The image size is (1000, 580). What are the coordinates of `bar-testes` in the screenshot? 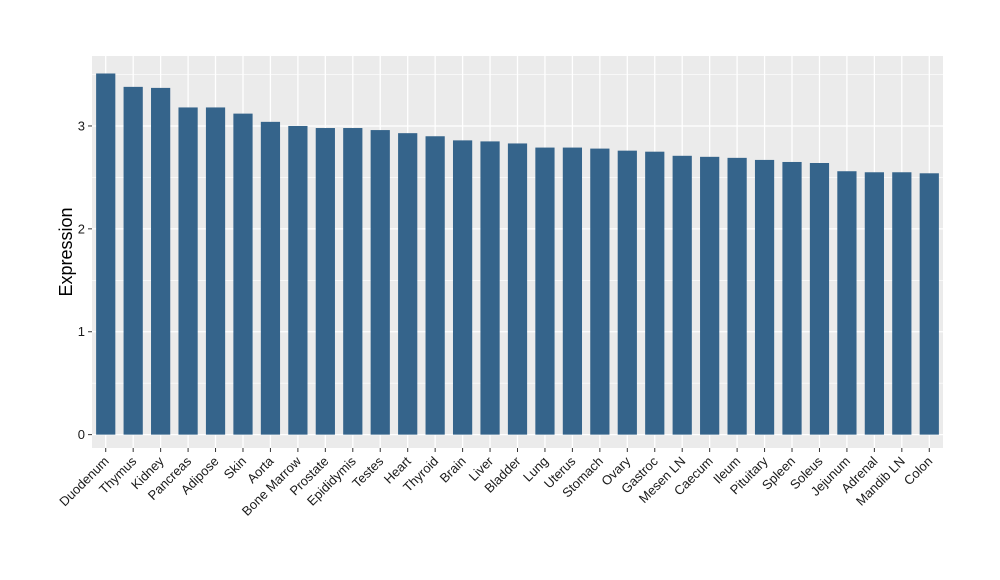 It's located at (380, 282).